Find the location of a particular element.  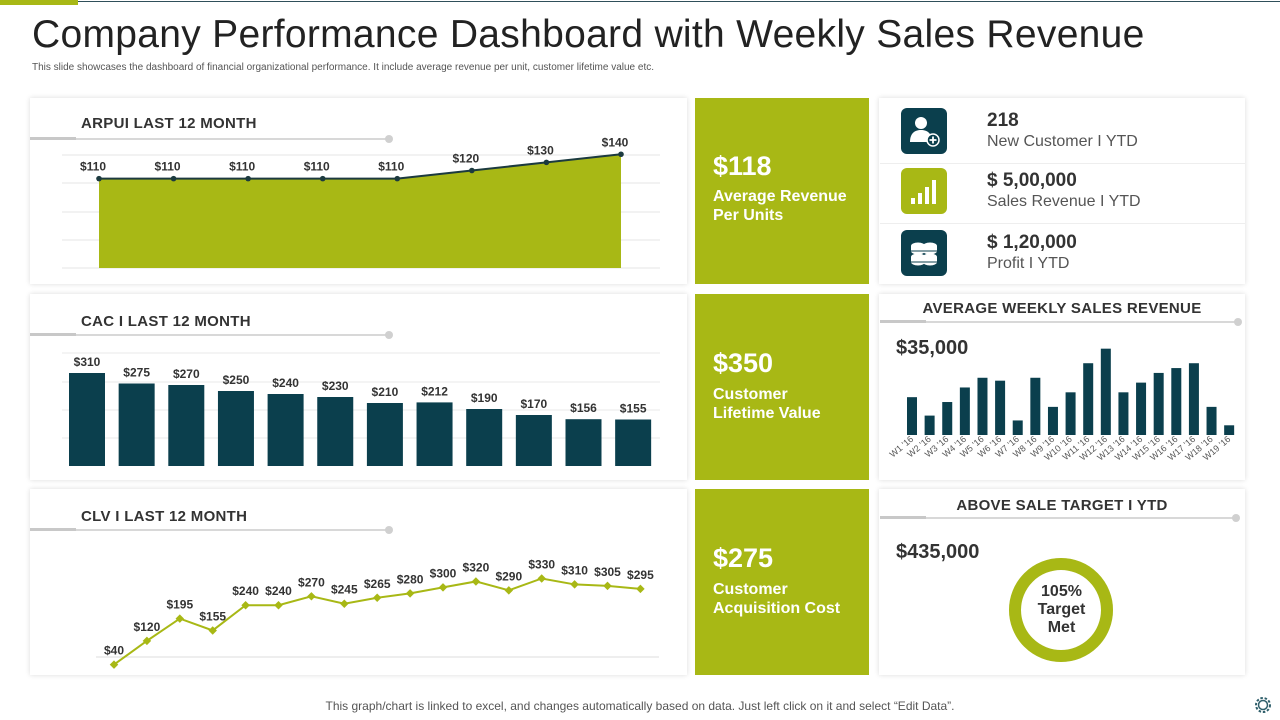

arpu-area-chart: $110 $110 $110 $110 $110 $120 $130 $140 is located at coordinates (358, 191).